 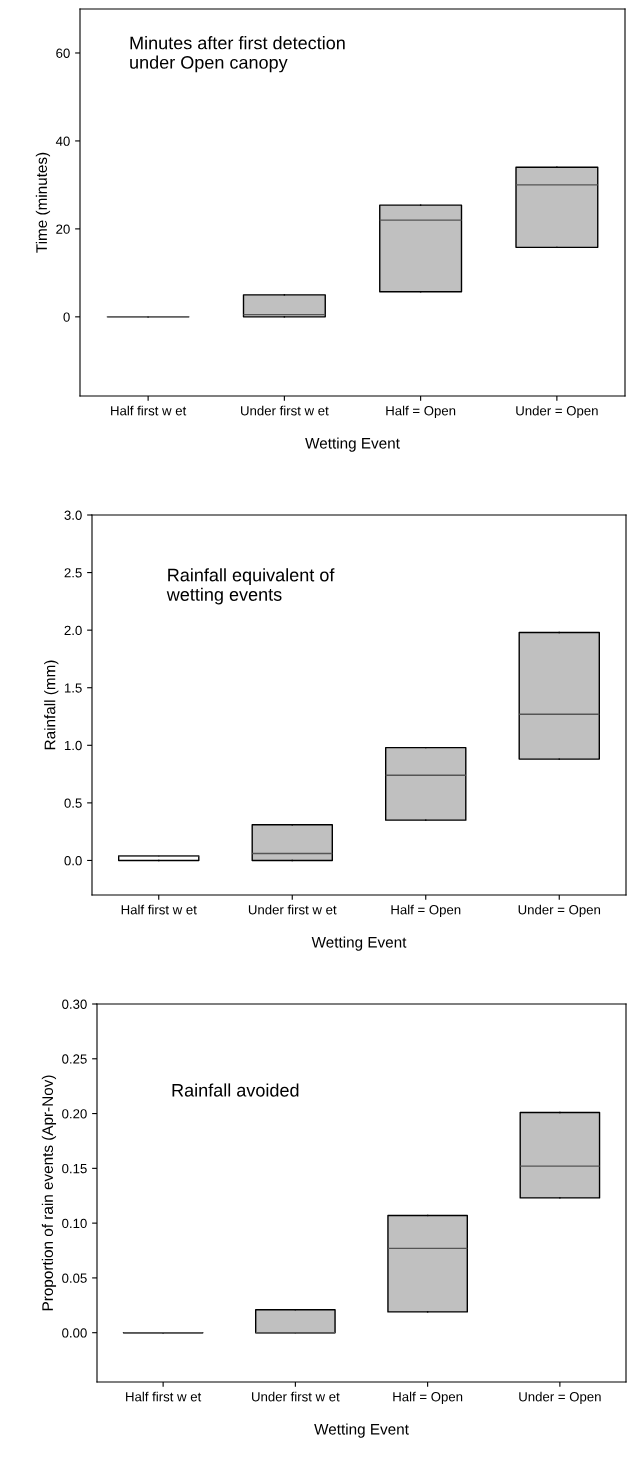 What do you see at coordinates (250, 586) in the screenshot?
I see `annotation: Rainfall equivalent of wetting events` at bounding box center [250, 586].